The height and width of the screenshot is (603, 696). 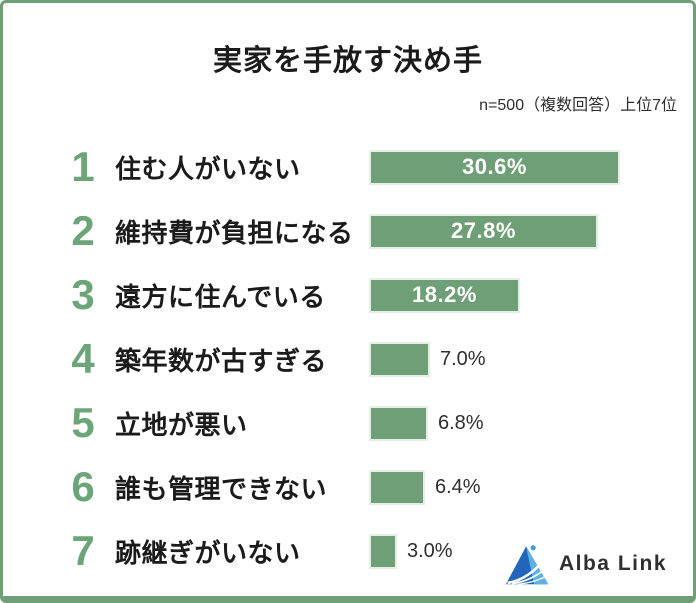 What do you see at coordinates (348, 167) in the screenshot?
I see `chart-row: 1 住む人がいない 30.6%` at bounding box center [348, 167].